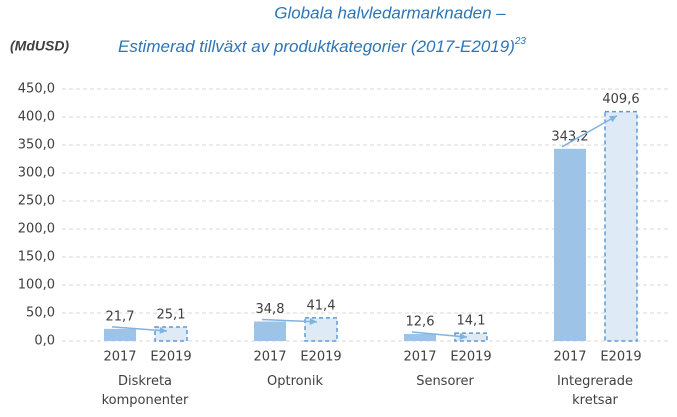  What do you see at coordinates (36, 285) in the screenshot?
I see `y-tick-label: 100,0` at bounding box center [36, 285].